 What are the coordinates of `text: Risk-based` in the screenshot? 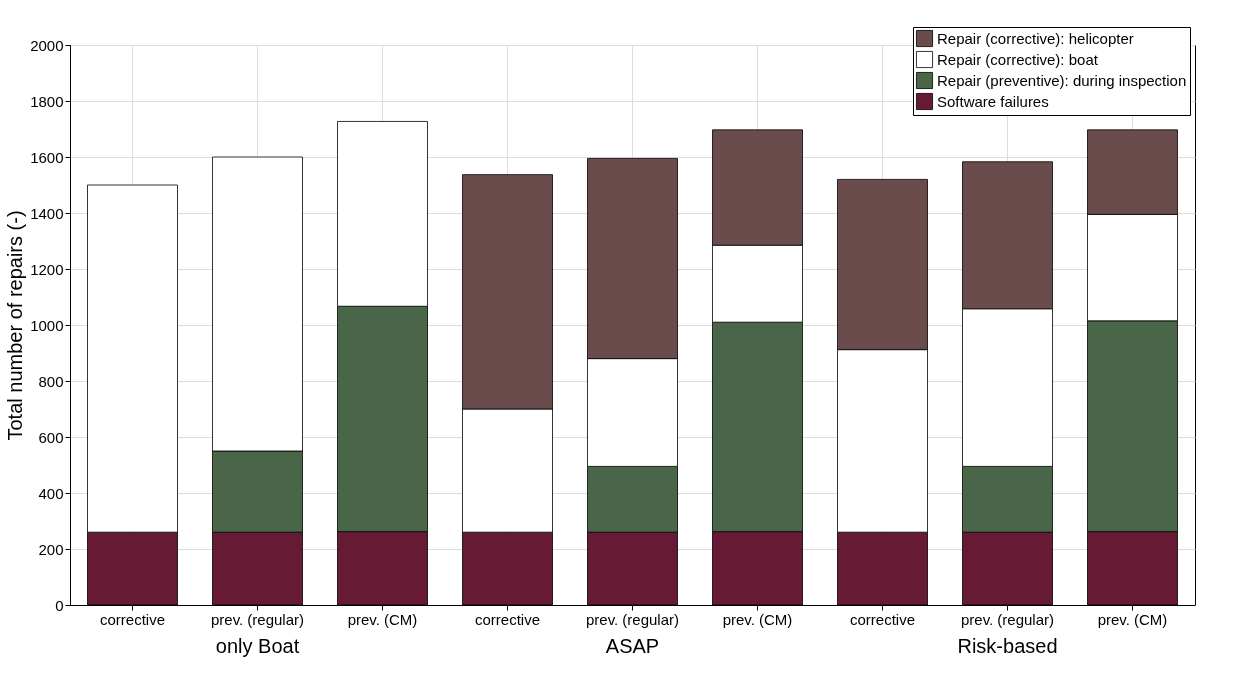 It's located at (1007, 646).